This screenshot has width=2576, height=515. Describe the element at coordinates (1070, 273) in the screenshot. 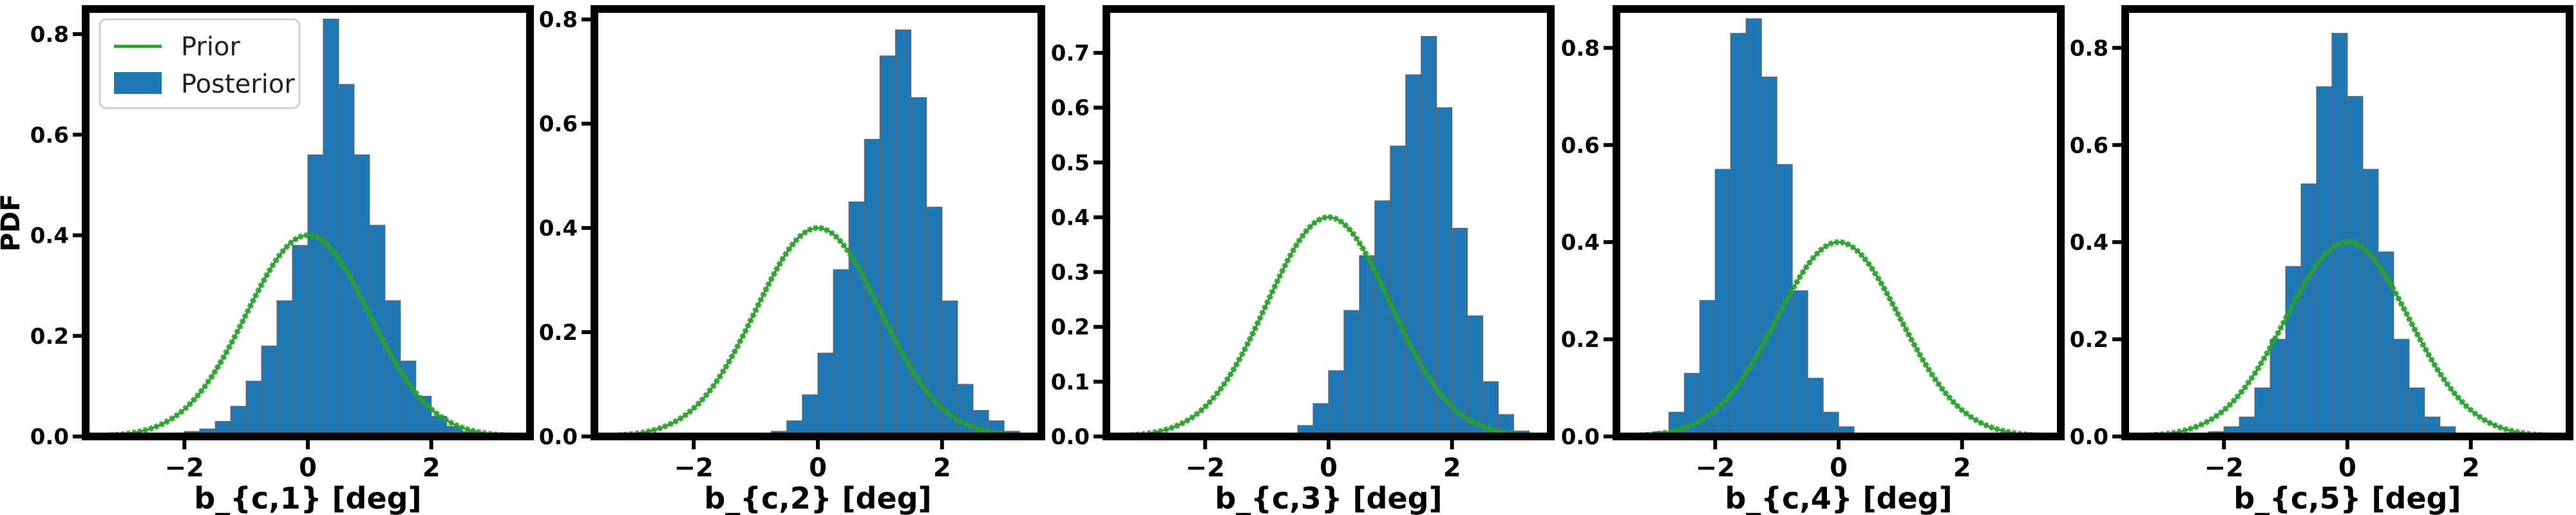

I see `y-tick-label: 0.3` at that location.